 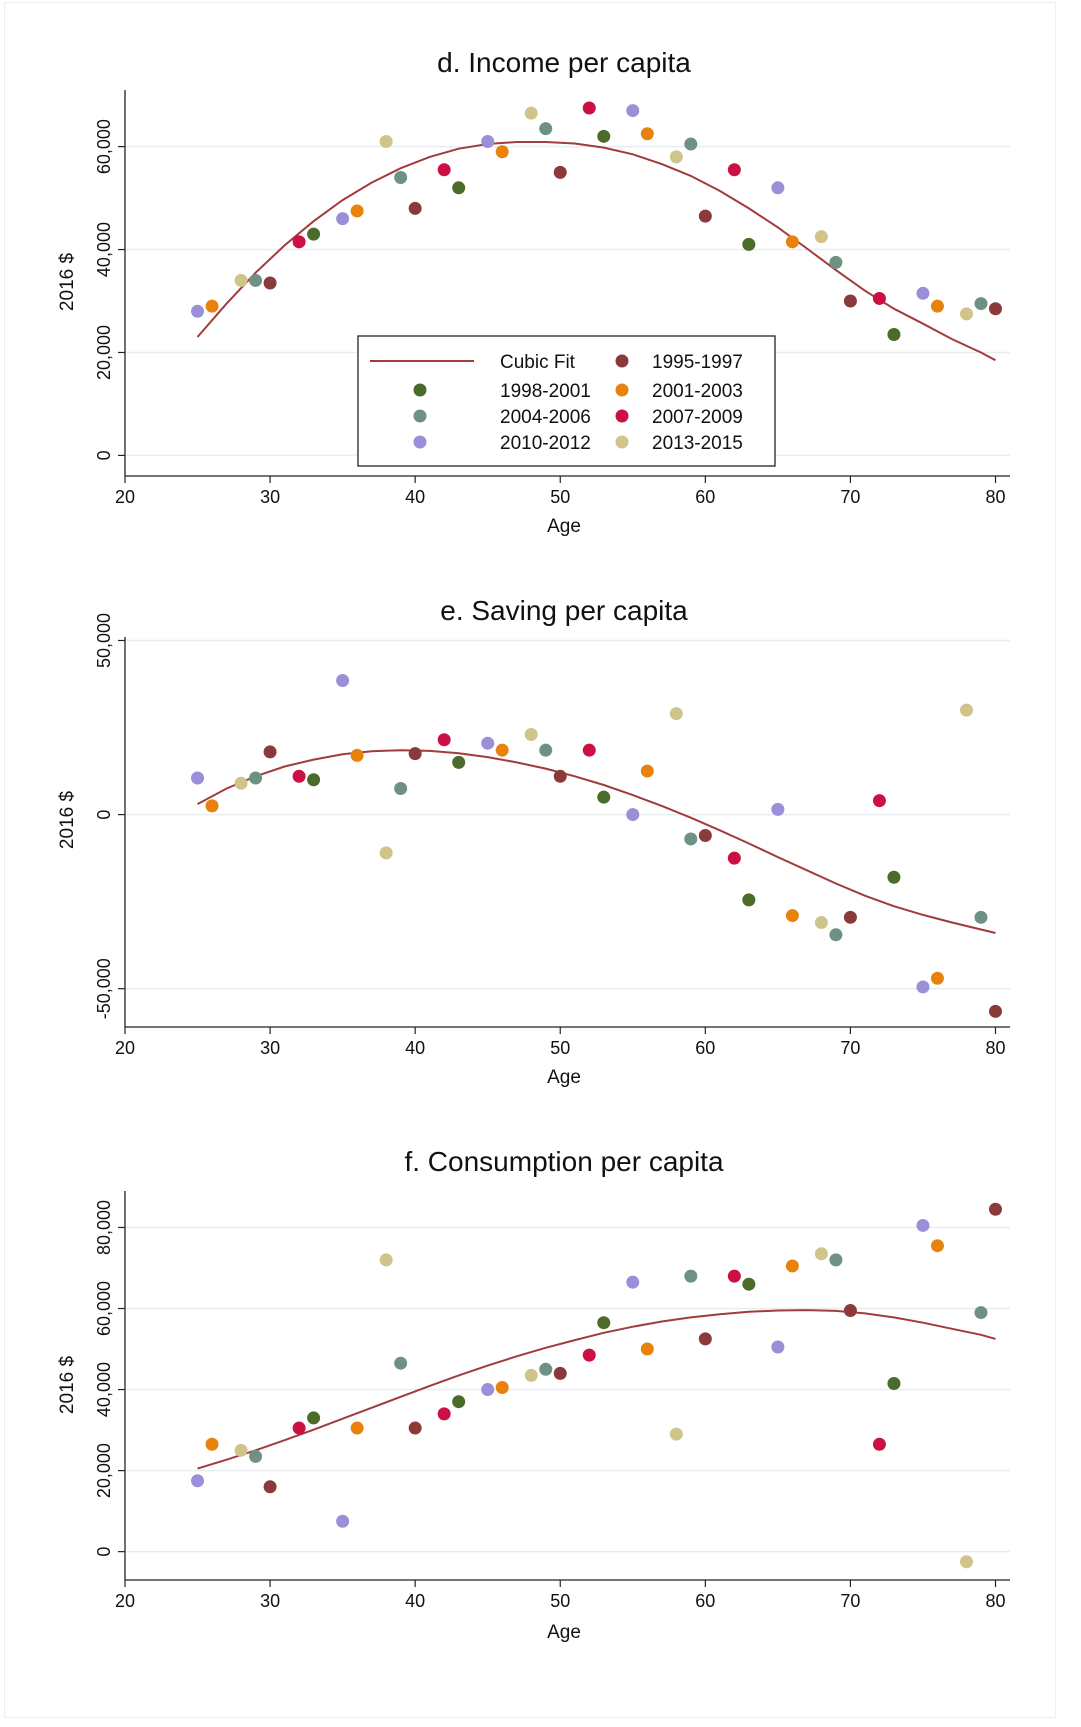 What do you see at coordinates (125, 1048) in the screenshot?
I see `x-tick-label: 20` at bounding box center [125, 1048].